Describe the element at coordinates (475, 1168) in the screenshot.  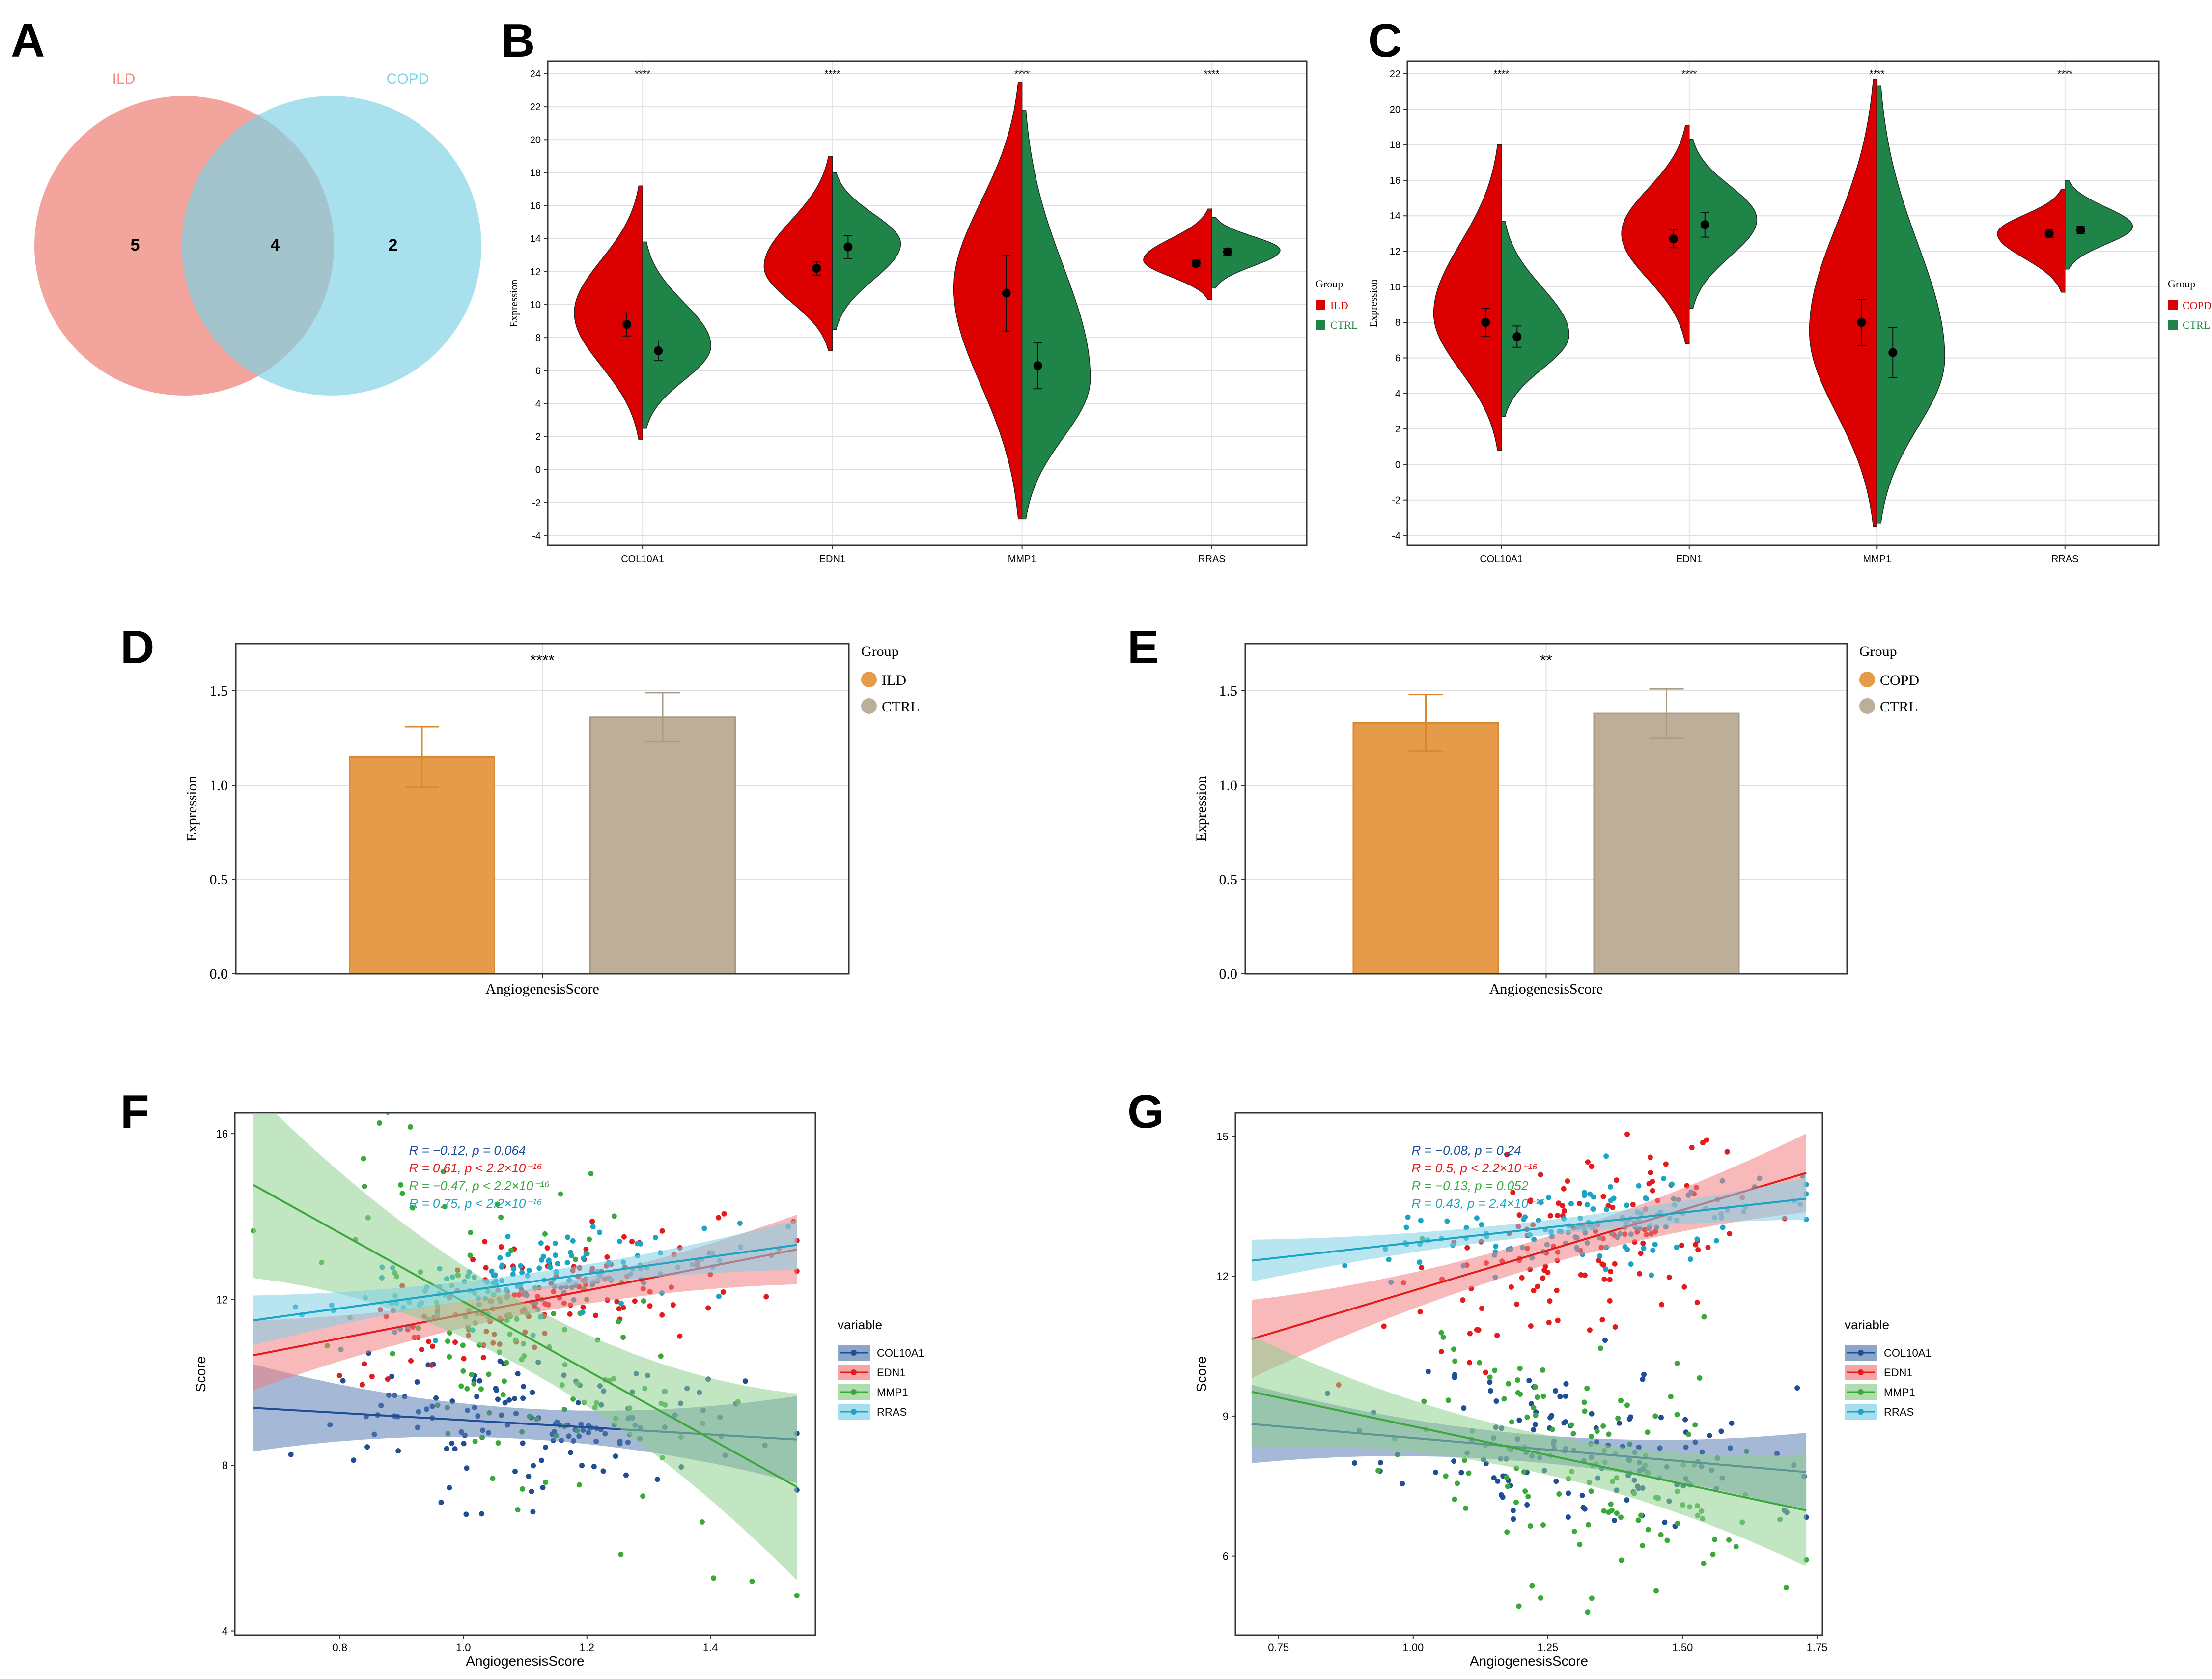
I see `correlation-annotation-edn1: R = 0.61, p < 2.2×10⁻¹⁶` at that location.